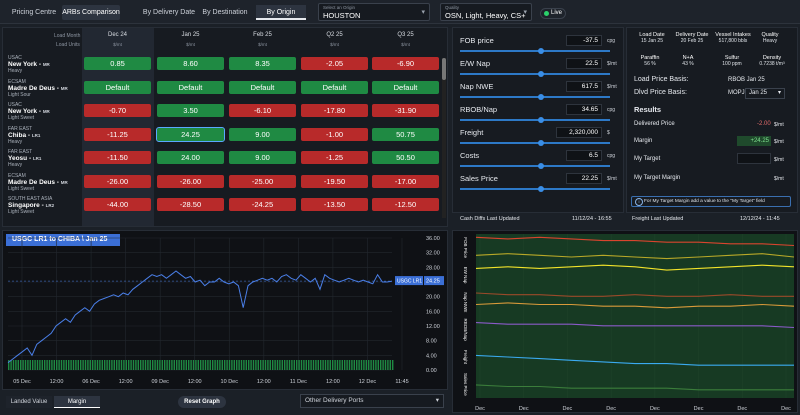 The width and height of the screenshot is (800, 415). I want to click on arb-cell: -11.50, so click(117, 157).